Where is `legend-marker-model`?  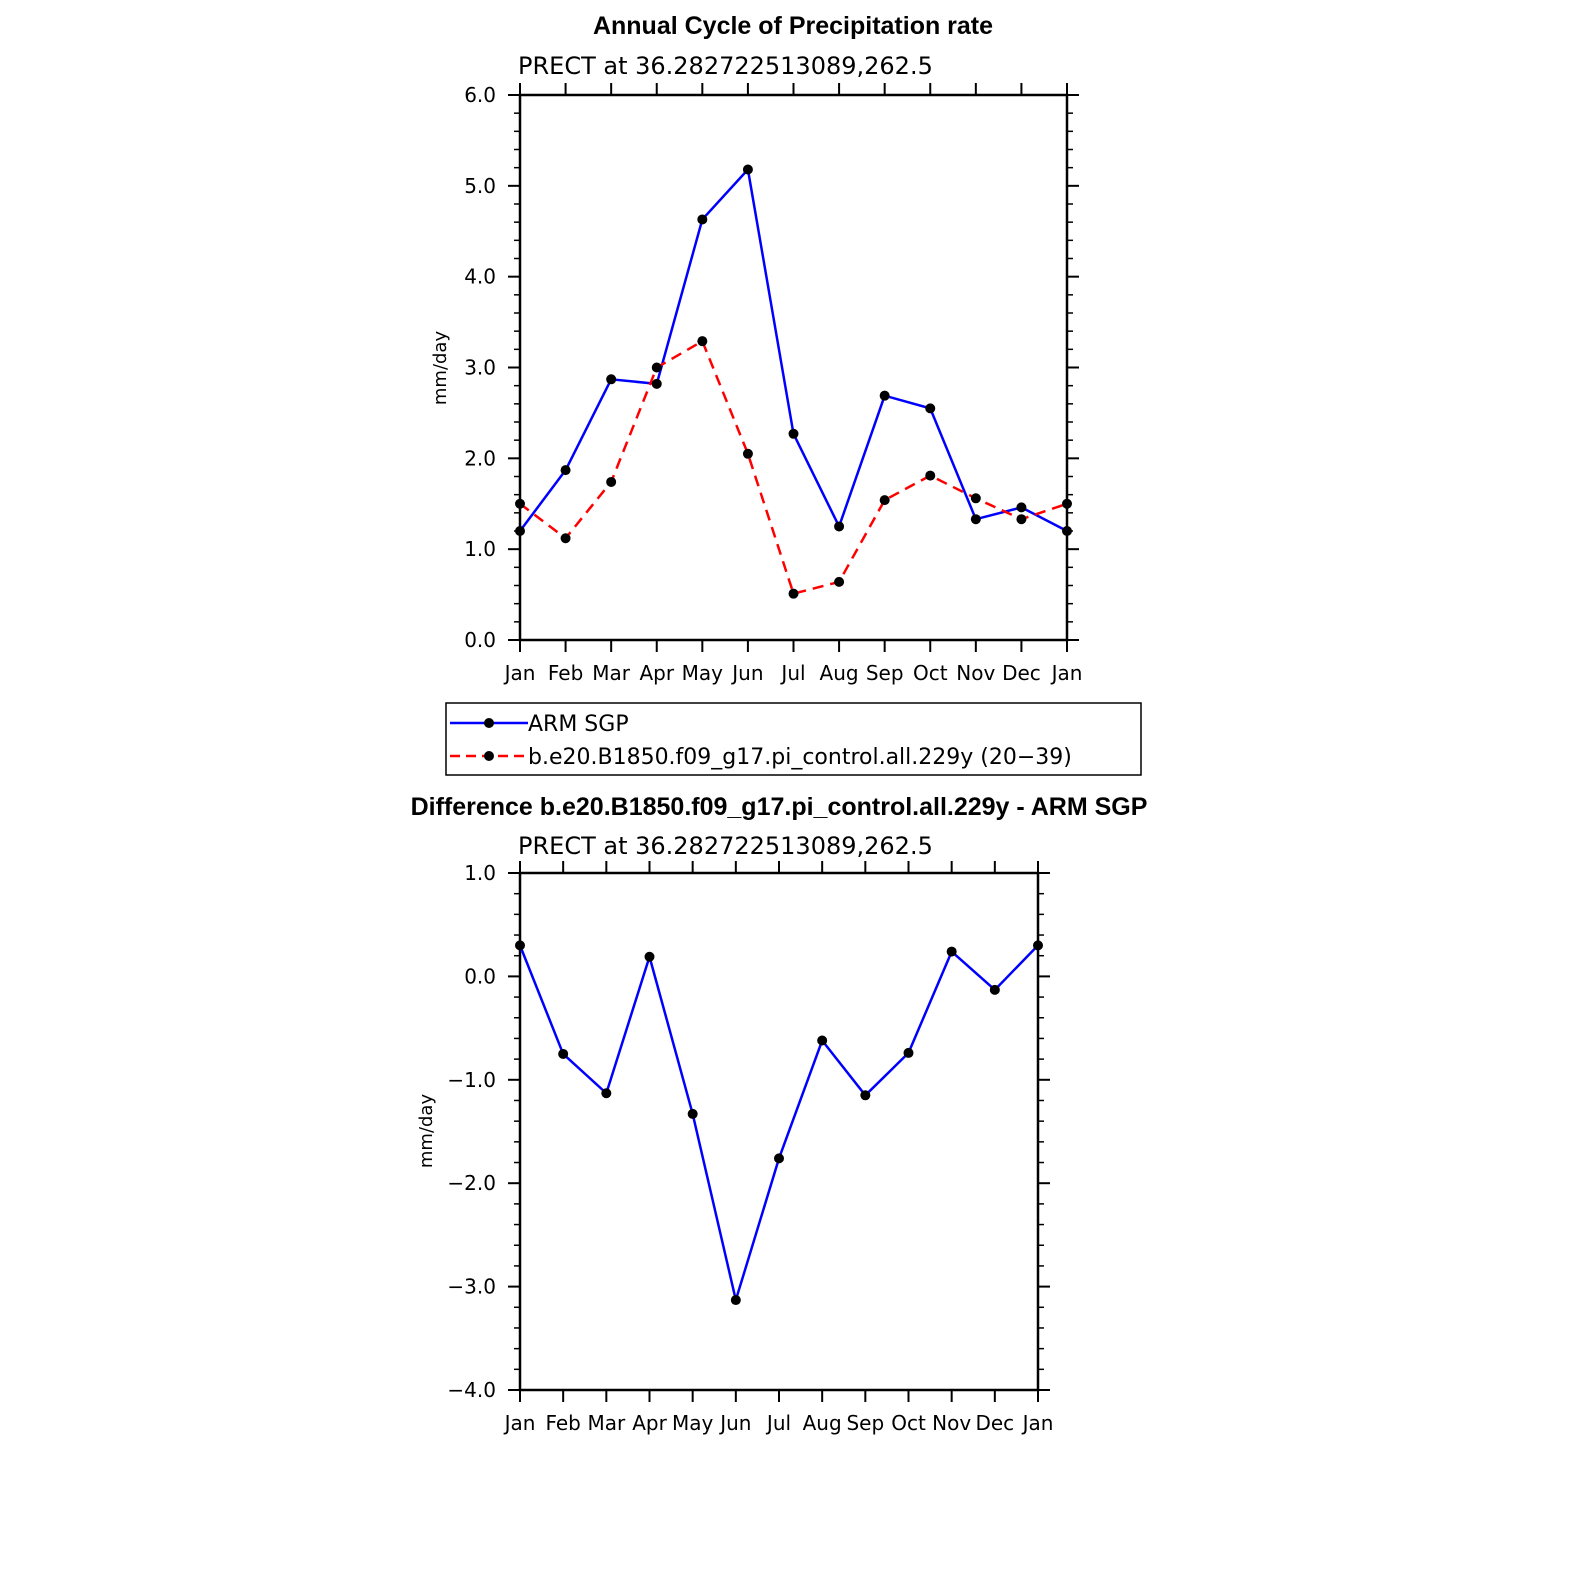
legend-marker-model is located at coordinates (489, 756).